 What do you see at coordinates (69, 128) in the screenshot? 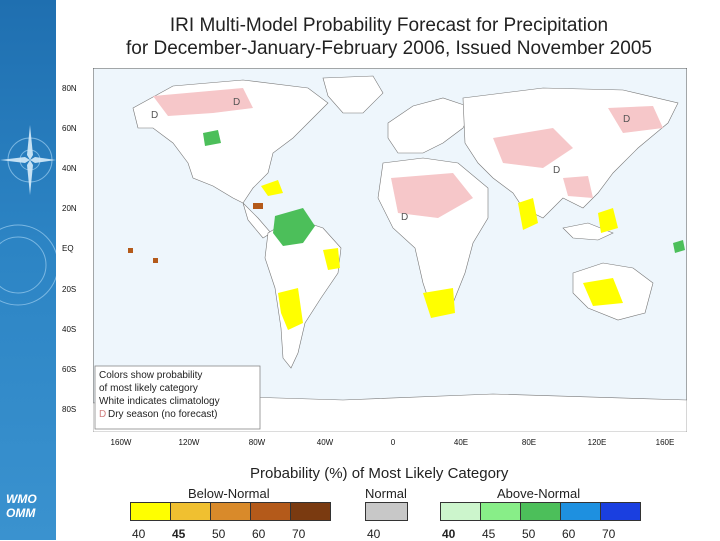
I see `lat-label: 60N` at bounding box center [69, 128].